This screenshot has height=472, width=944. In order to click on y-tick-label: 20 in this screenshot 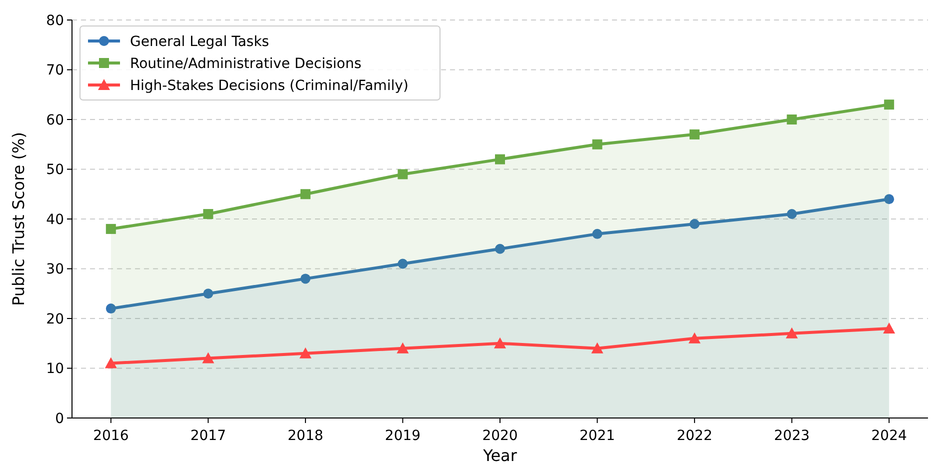, I will do `click(55, 319)`.